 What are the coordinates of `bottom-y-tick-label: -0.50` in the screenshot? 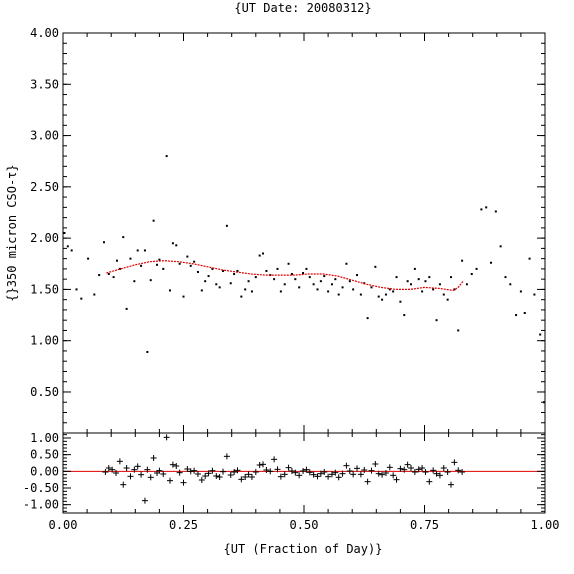 It's located at (41, 488).